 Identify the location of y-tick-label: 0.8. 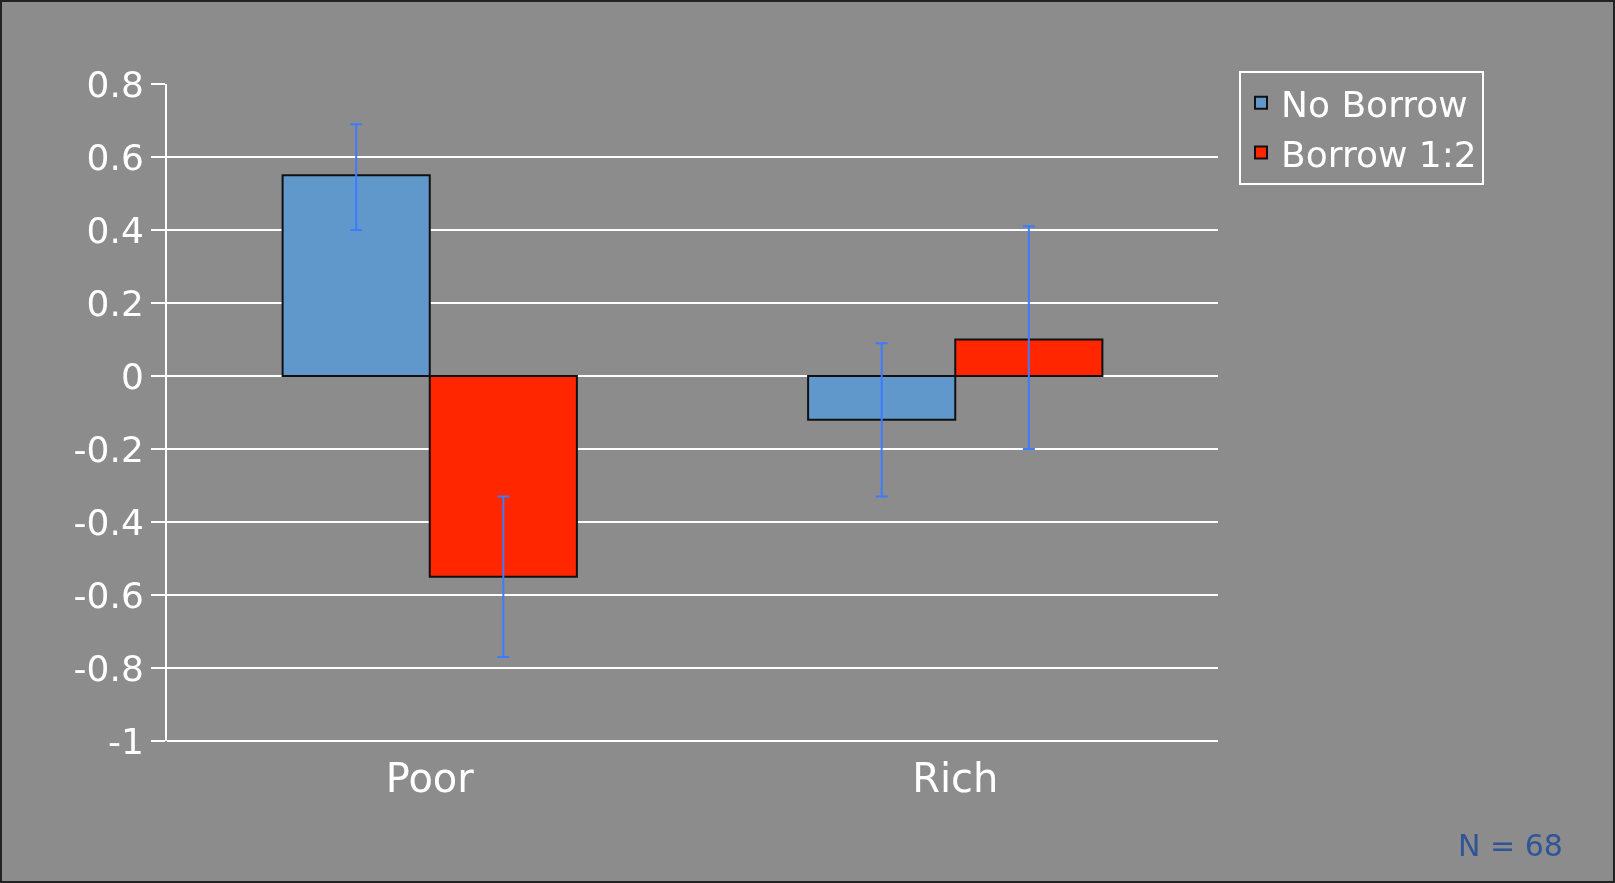
(115, 84).